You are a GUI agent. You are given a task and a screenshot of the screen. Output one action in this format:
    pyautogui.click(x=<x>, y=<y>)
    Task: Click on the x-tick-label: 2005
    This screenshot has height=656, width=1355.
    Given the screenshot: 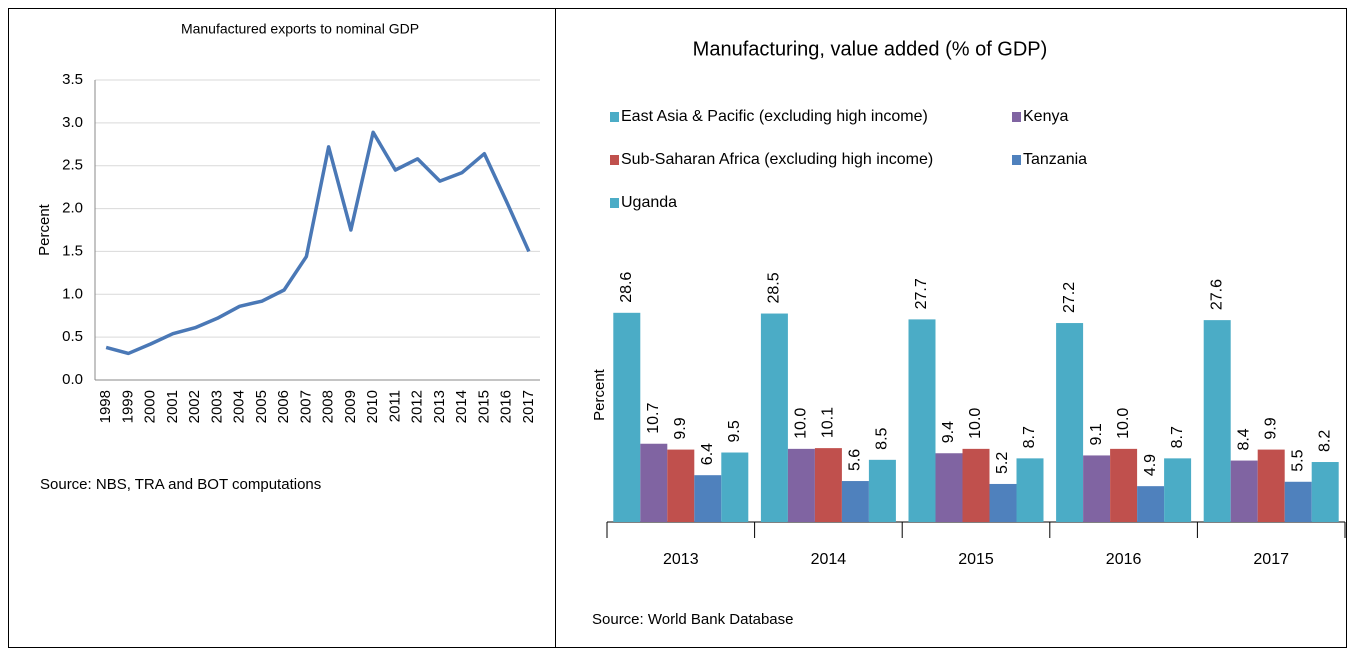 What is the action you would take?
    pyautogui.click(x=261, y=406)
    